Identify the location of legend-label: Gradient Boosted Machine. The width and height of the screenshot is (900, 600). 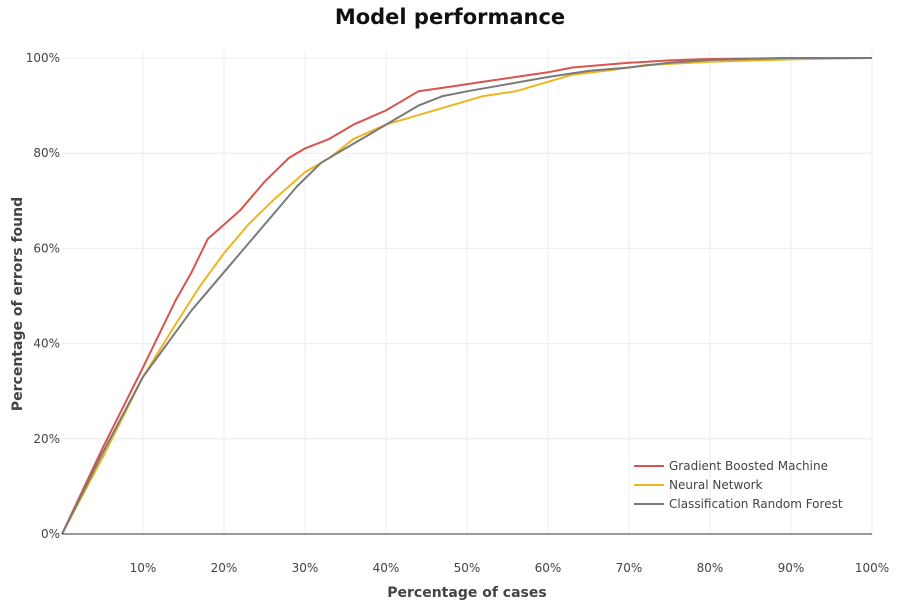
(748, 466).